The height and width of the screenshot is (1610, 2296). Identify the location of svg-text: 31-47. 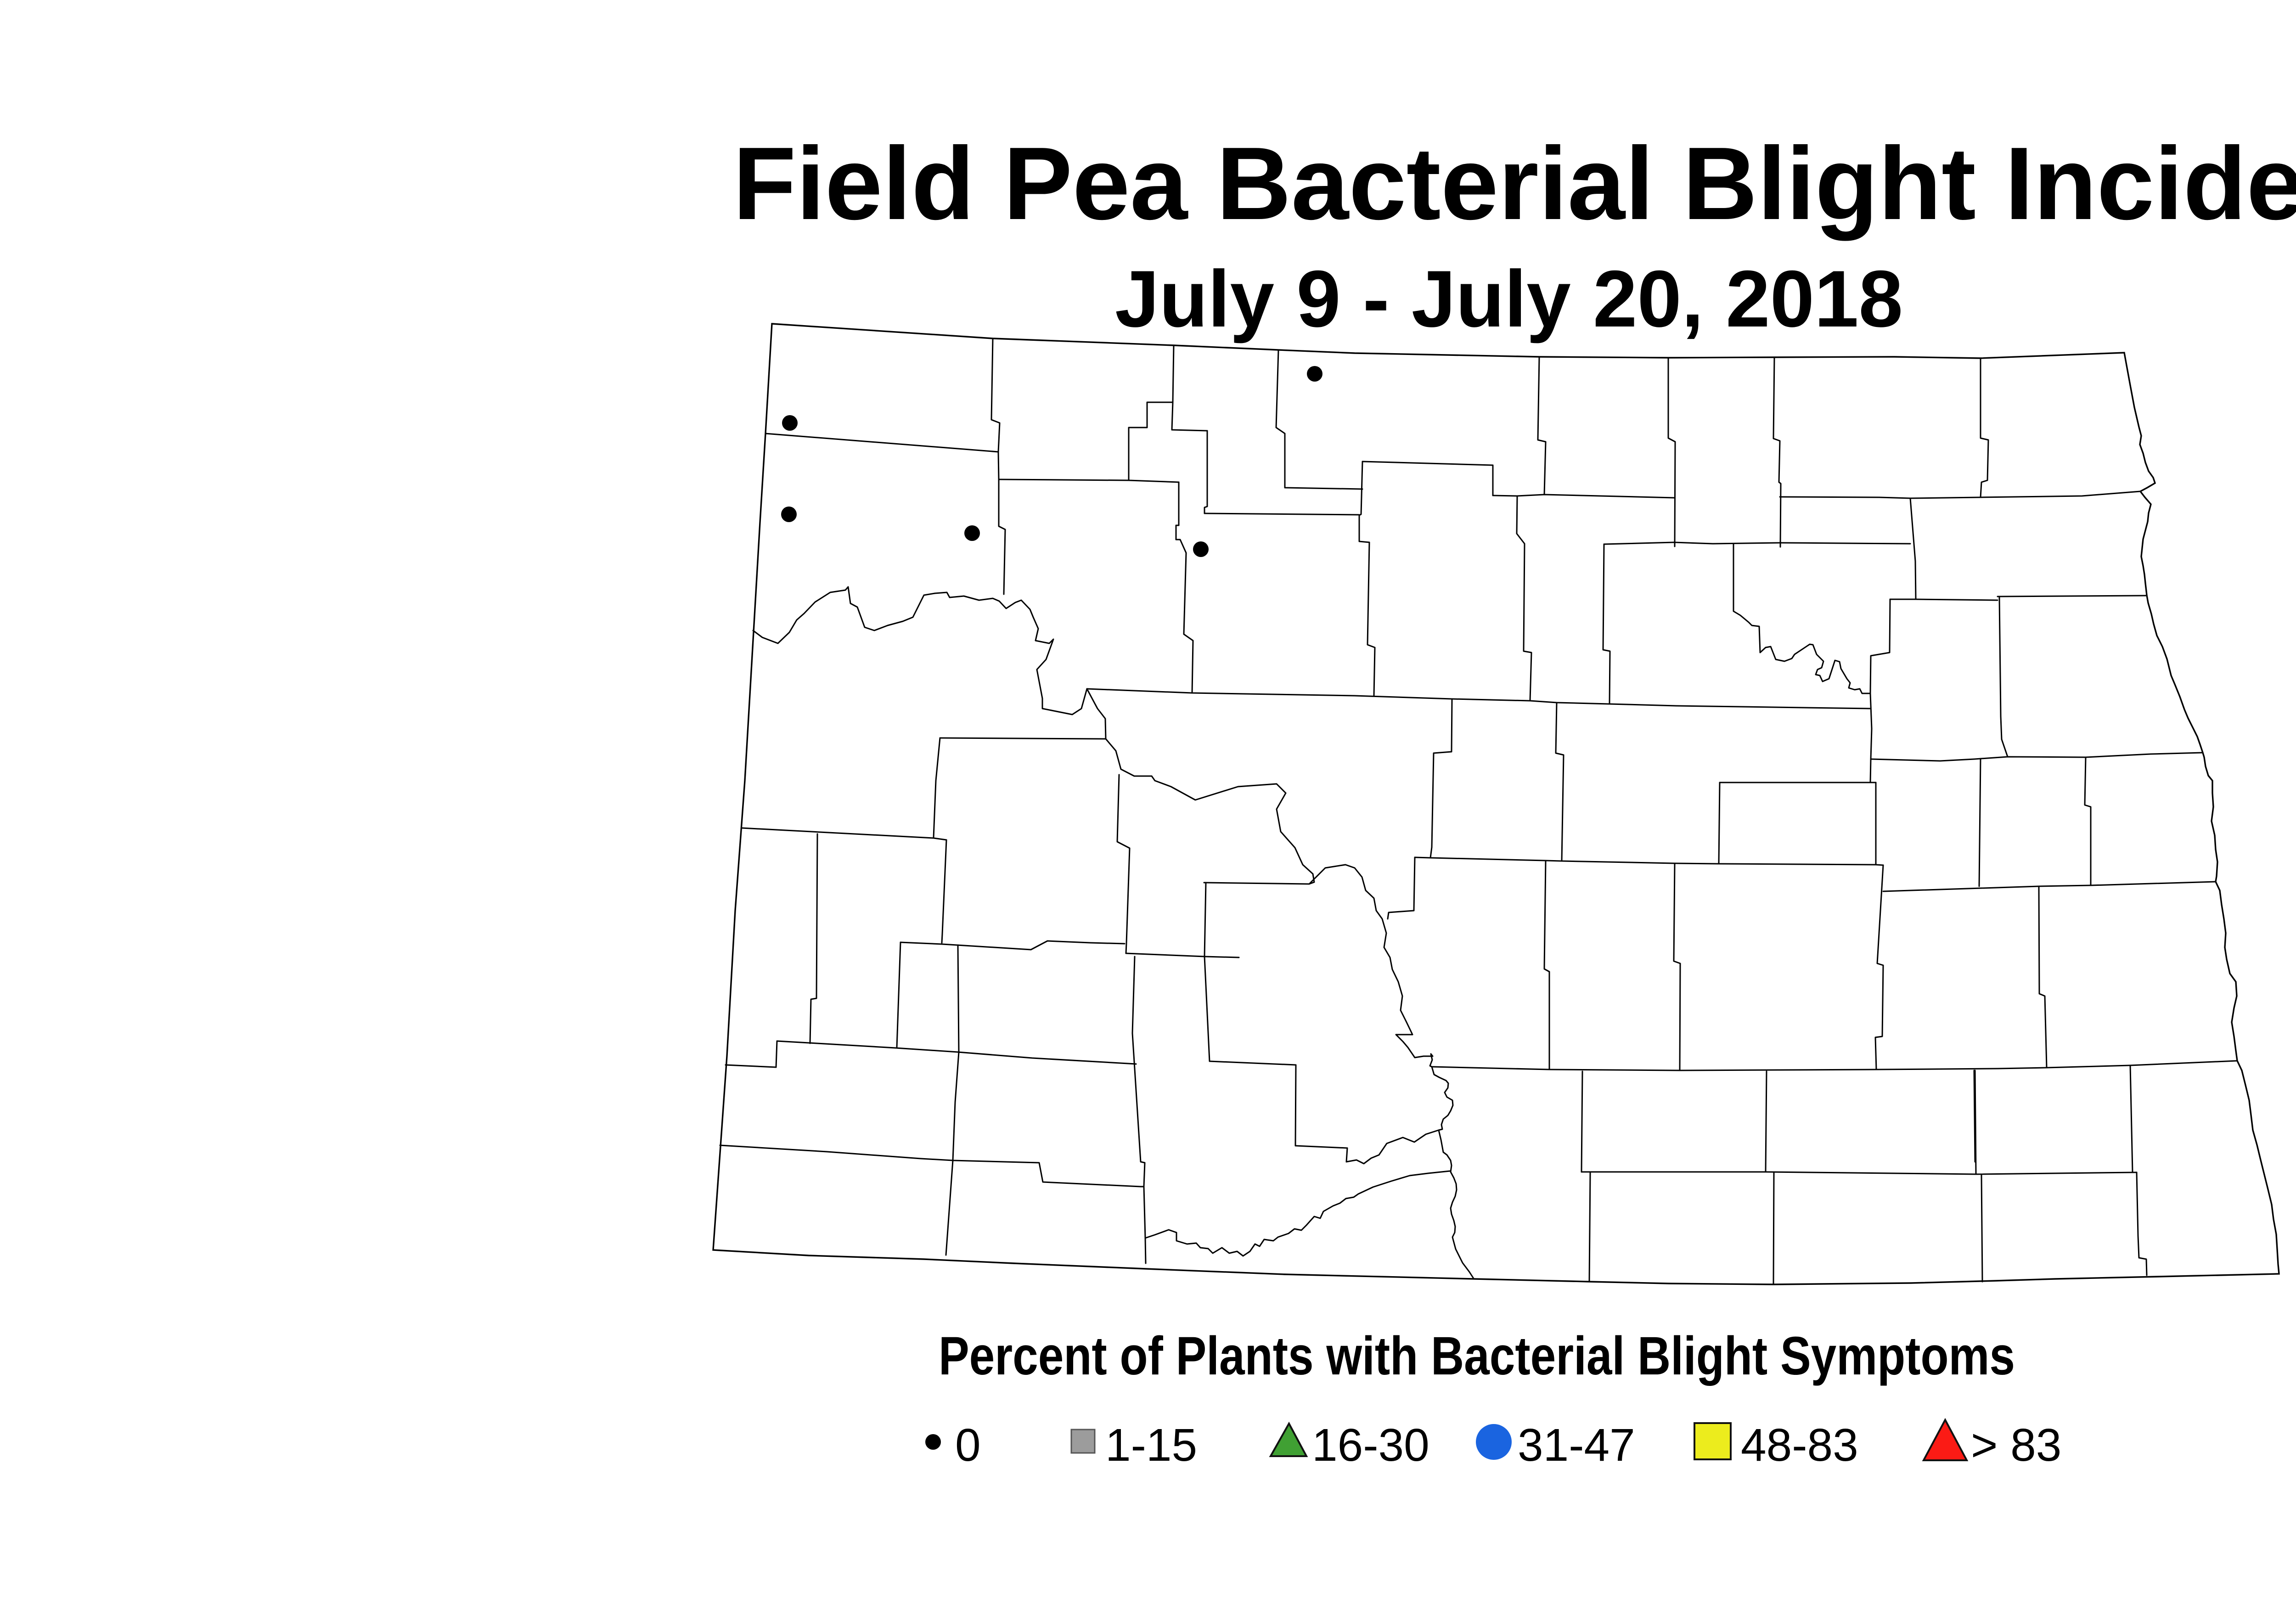
(1576, 1445).